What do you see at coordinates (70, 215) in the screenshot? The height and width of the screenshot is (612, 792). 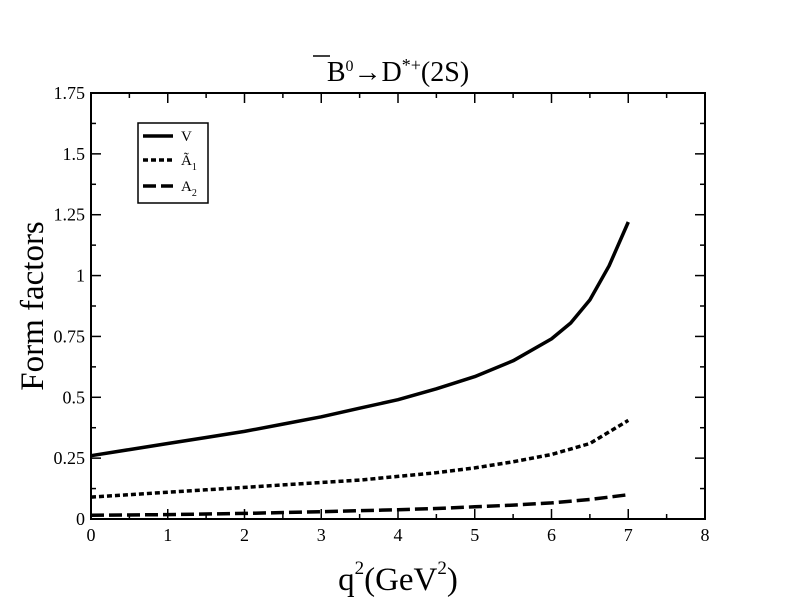 I see `y-tick-label: 1.25` at bounding box center [70, 215].